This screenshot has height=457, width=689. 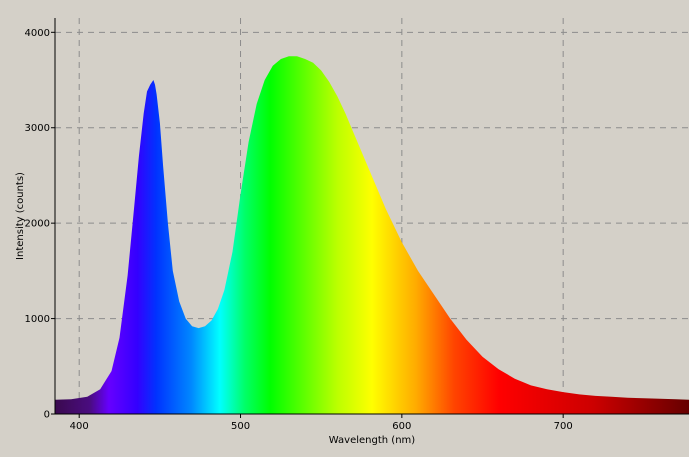 I want to click on y-tick-label: 1000, so click(x=37, y=319).